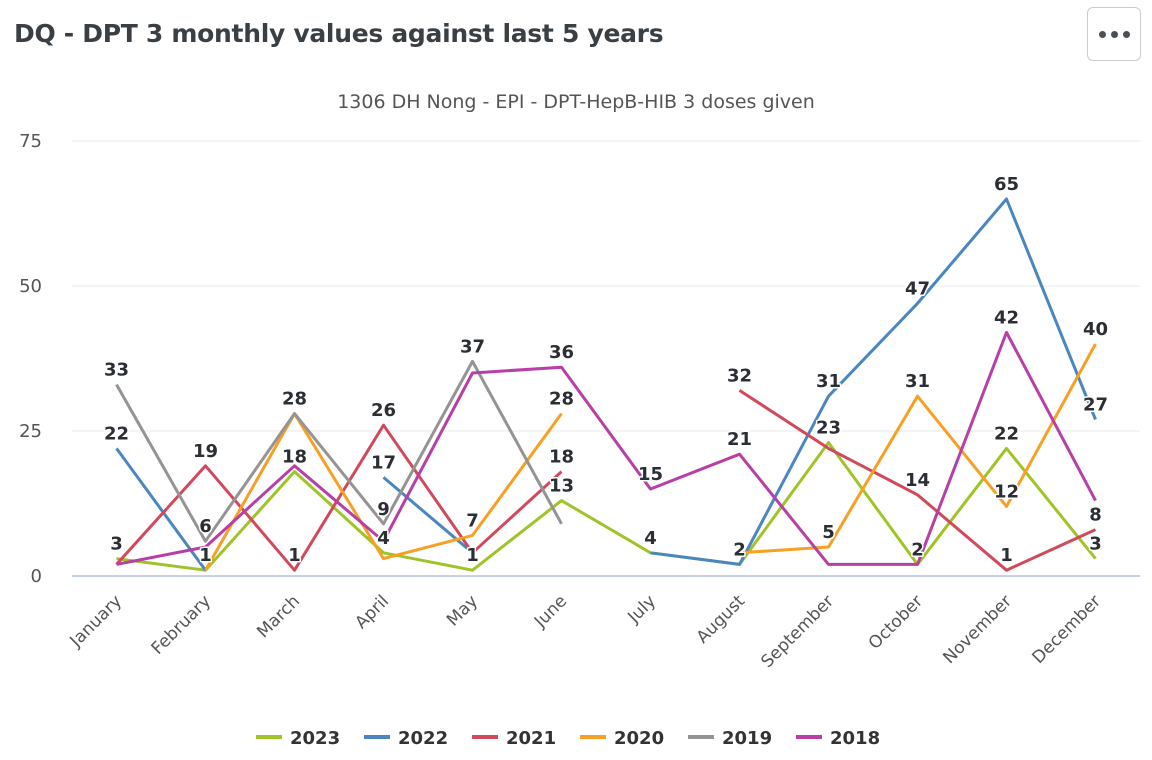 This screenshot has height=760, width=1152. I want to click on data-label: 27, so click(1095, 404).